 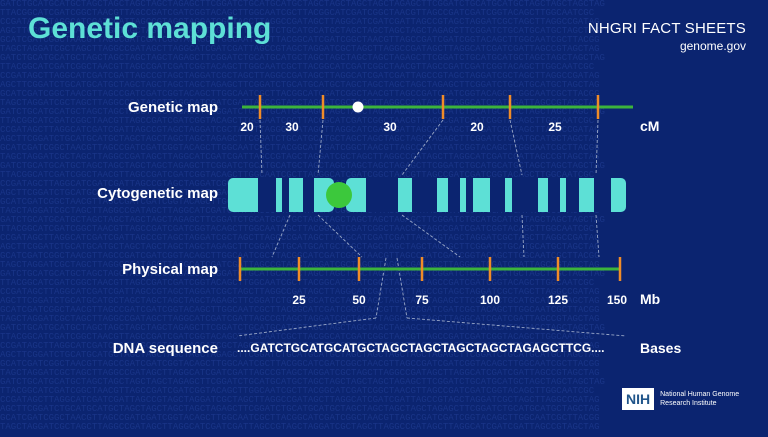 I want to click on chromosome-bands, so click(x=434, y=195).